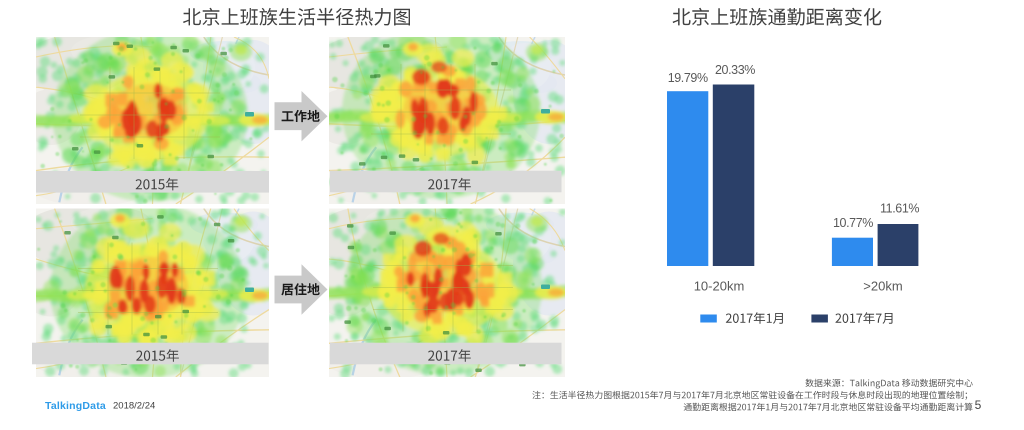 The image size is (1024, 430). Describe the element at coordinates (688, 78) in the screenshot. I see `svg-text: 19.79%` at that location.